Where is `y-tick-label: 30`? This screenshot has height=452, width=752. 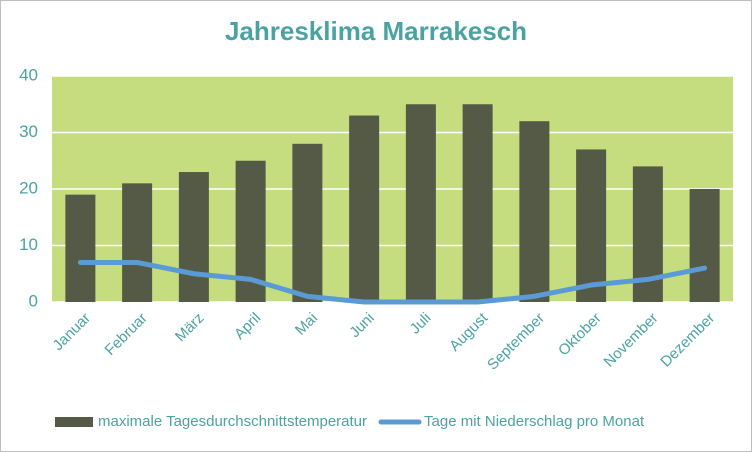 y-tick-label: 30 is located at coordinates (28, 131).